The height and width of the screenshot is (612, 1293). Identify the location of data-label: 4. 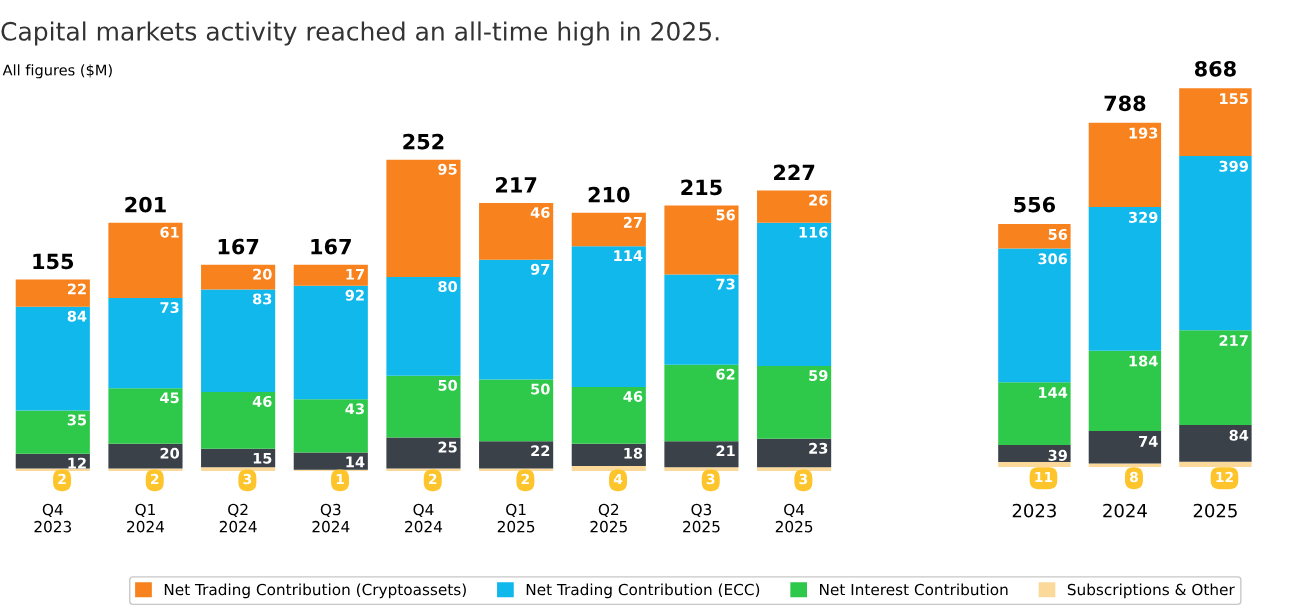
(618, 479).